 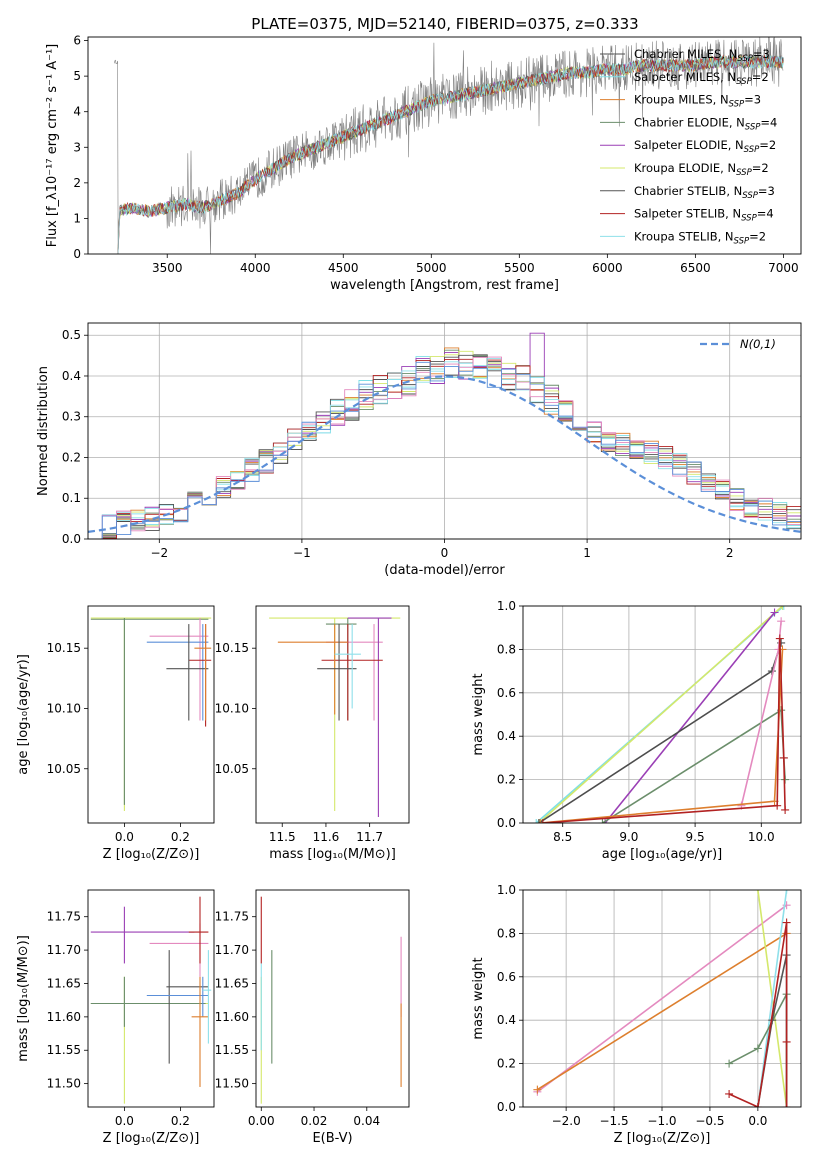 What do you see at coordinates (661, 1121) in the screenshot?
I see `x-tick-label: −1.0` at bounding box center [661, 1121].